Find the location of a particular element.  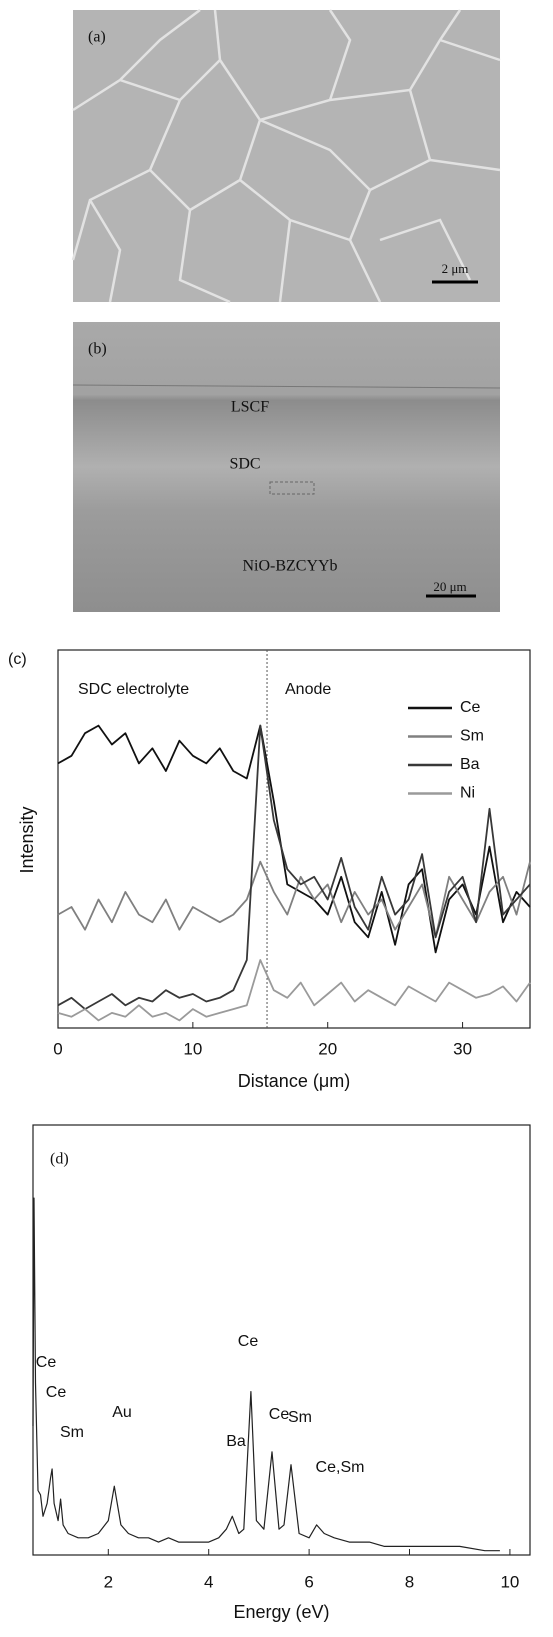

x-tick-label: 0 is located at coordinates (57, 1048).